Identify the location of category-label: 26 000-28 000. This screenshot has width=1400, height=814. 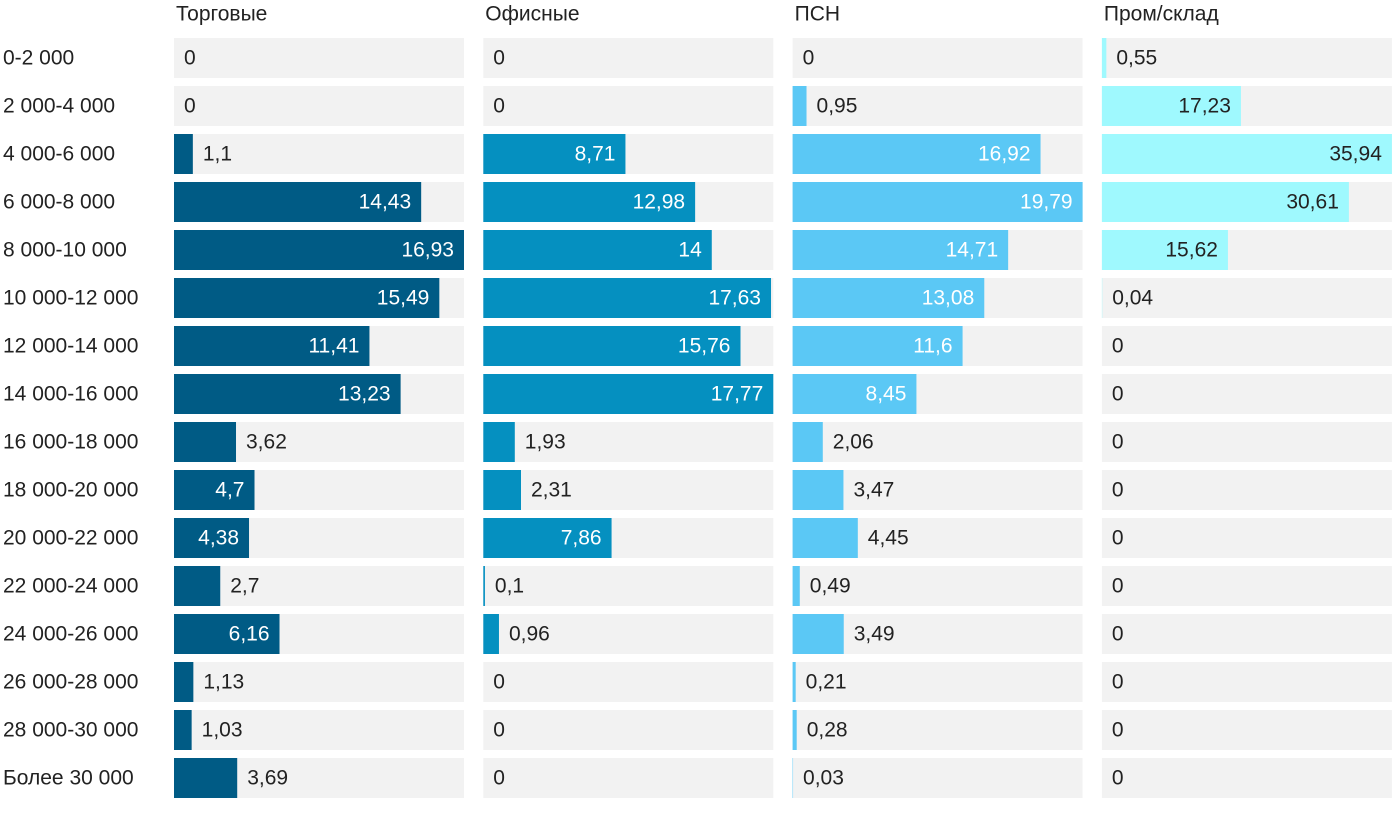
(70, 682).